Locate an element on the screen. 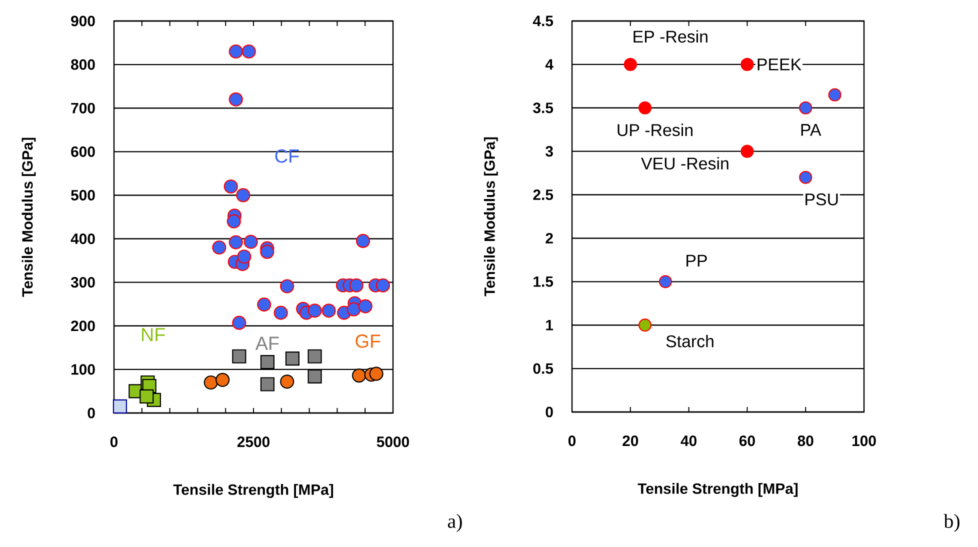 This screenshot has height=547, width=978. y-tick-label: 700 is located at coordinates (83, 108).